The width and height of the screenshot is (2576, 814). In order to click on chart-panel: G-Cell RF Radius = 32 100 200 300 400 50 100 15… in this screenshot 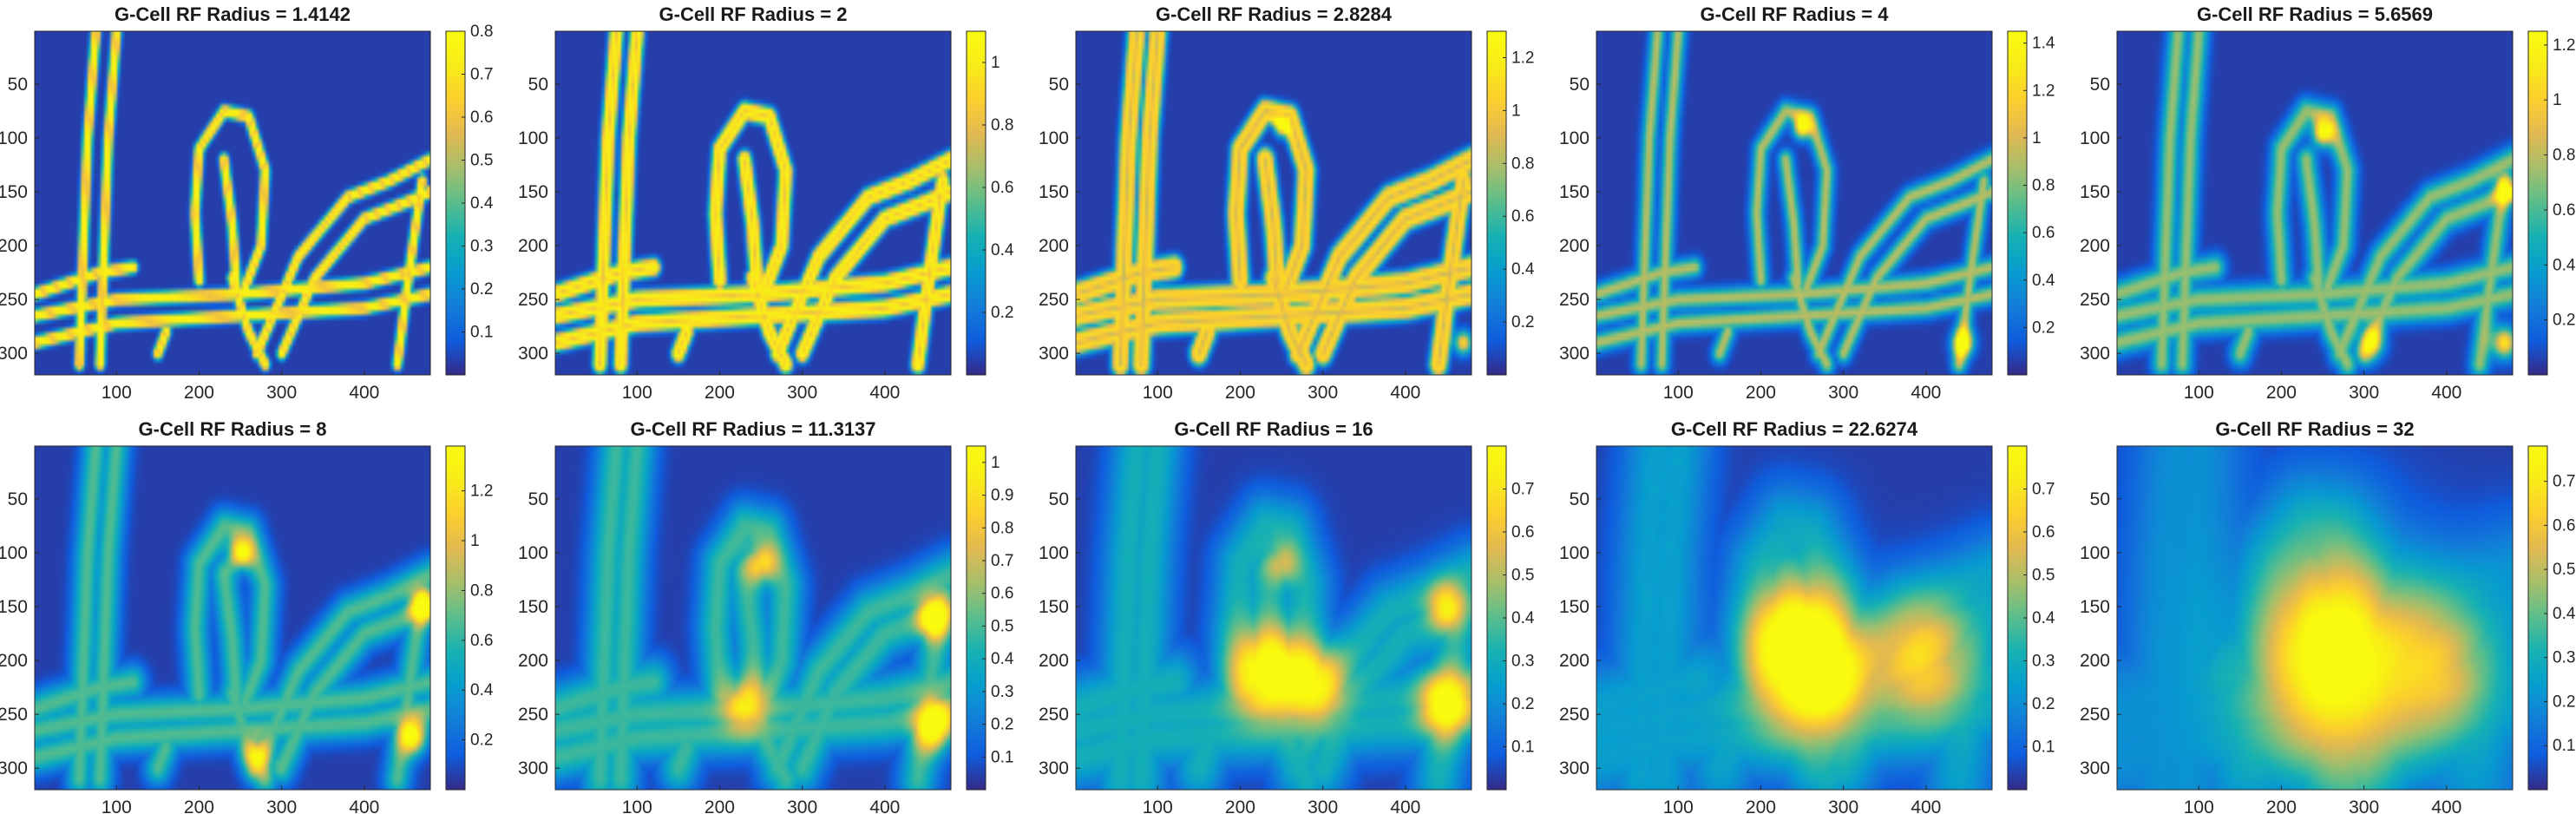, I will do `click(2328, 616)`.